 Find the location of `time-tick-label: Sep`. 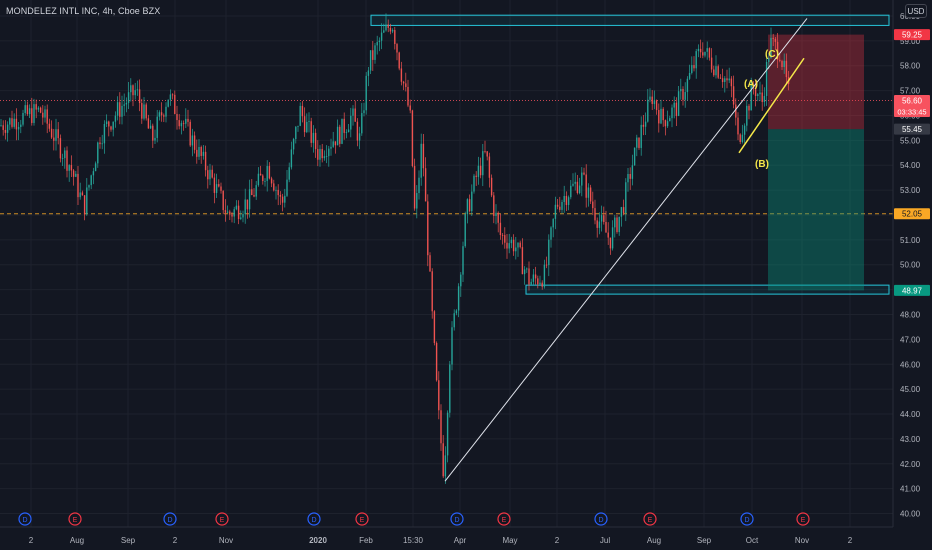

time-tick-label: Sep is located at coordinates (704, 540).